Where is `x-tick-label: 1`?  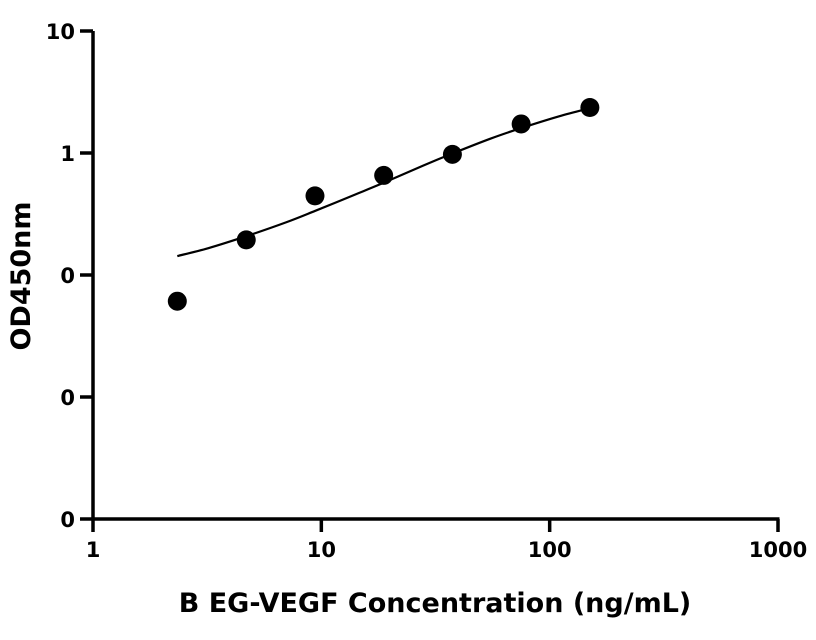
x-tick-label: 1 is located at coordinates (93, 550).